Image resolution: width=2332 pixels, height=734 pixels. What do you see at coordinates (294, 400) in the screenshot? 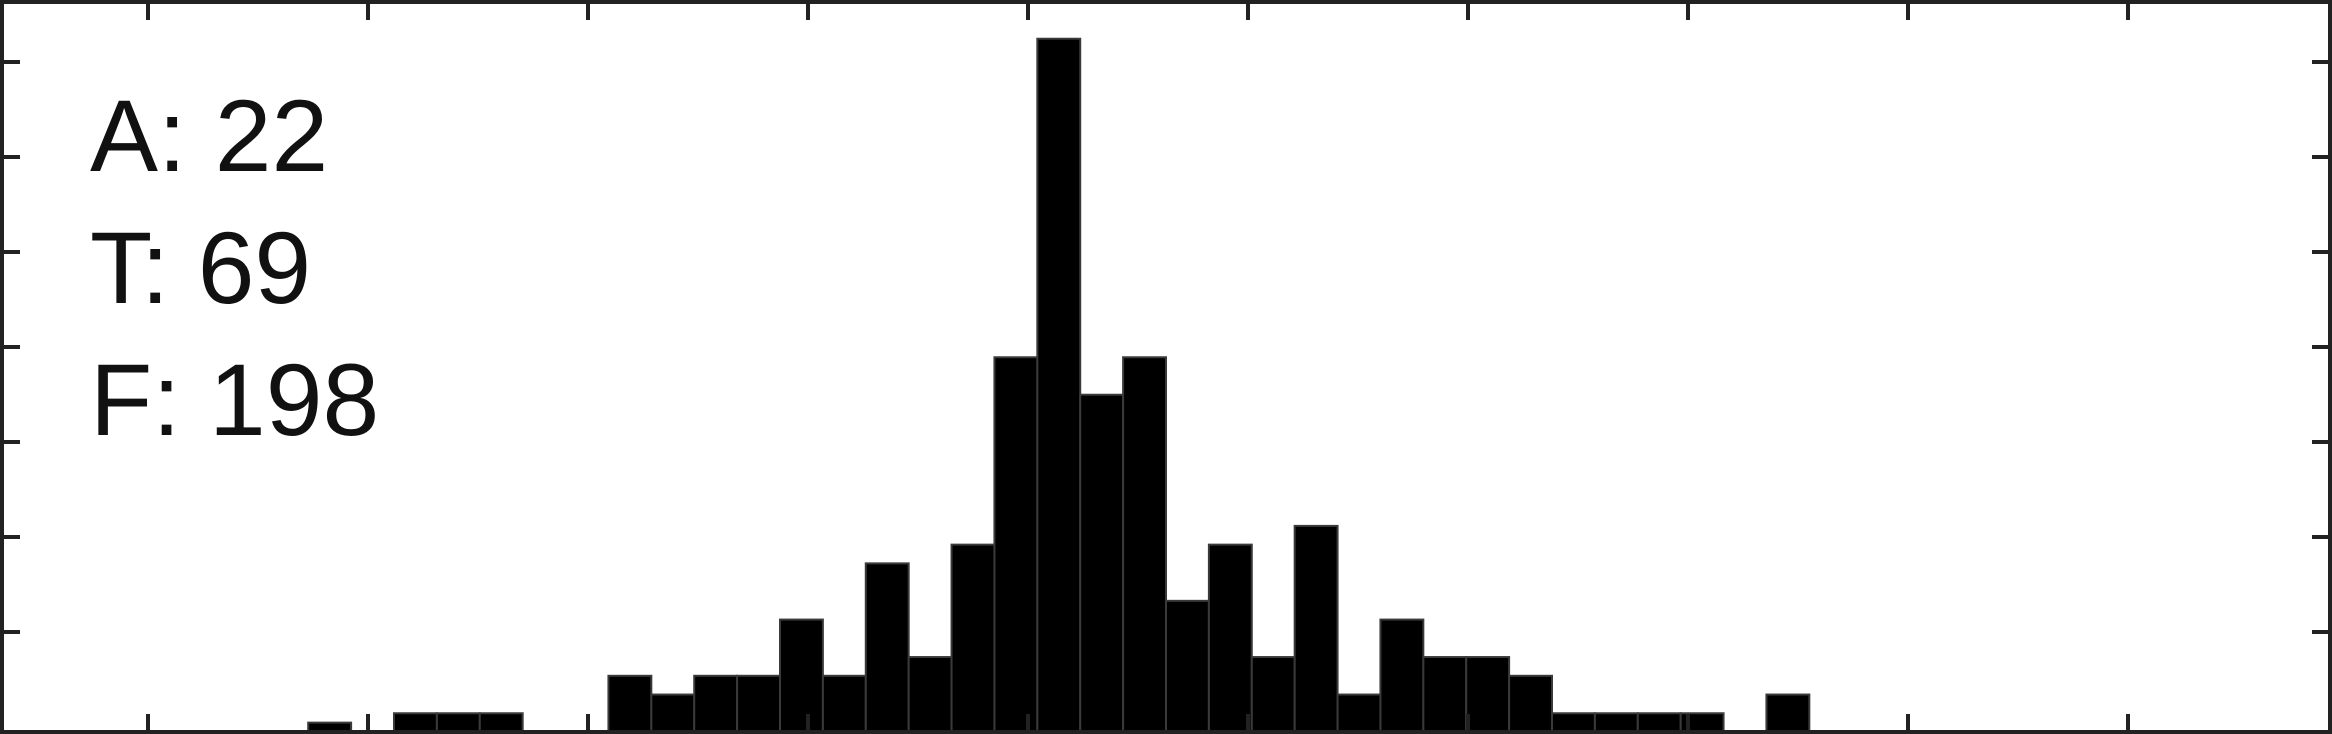
I see `stat-f-value: 198` at bounding box center [294, 400].